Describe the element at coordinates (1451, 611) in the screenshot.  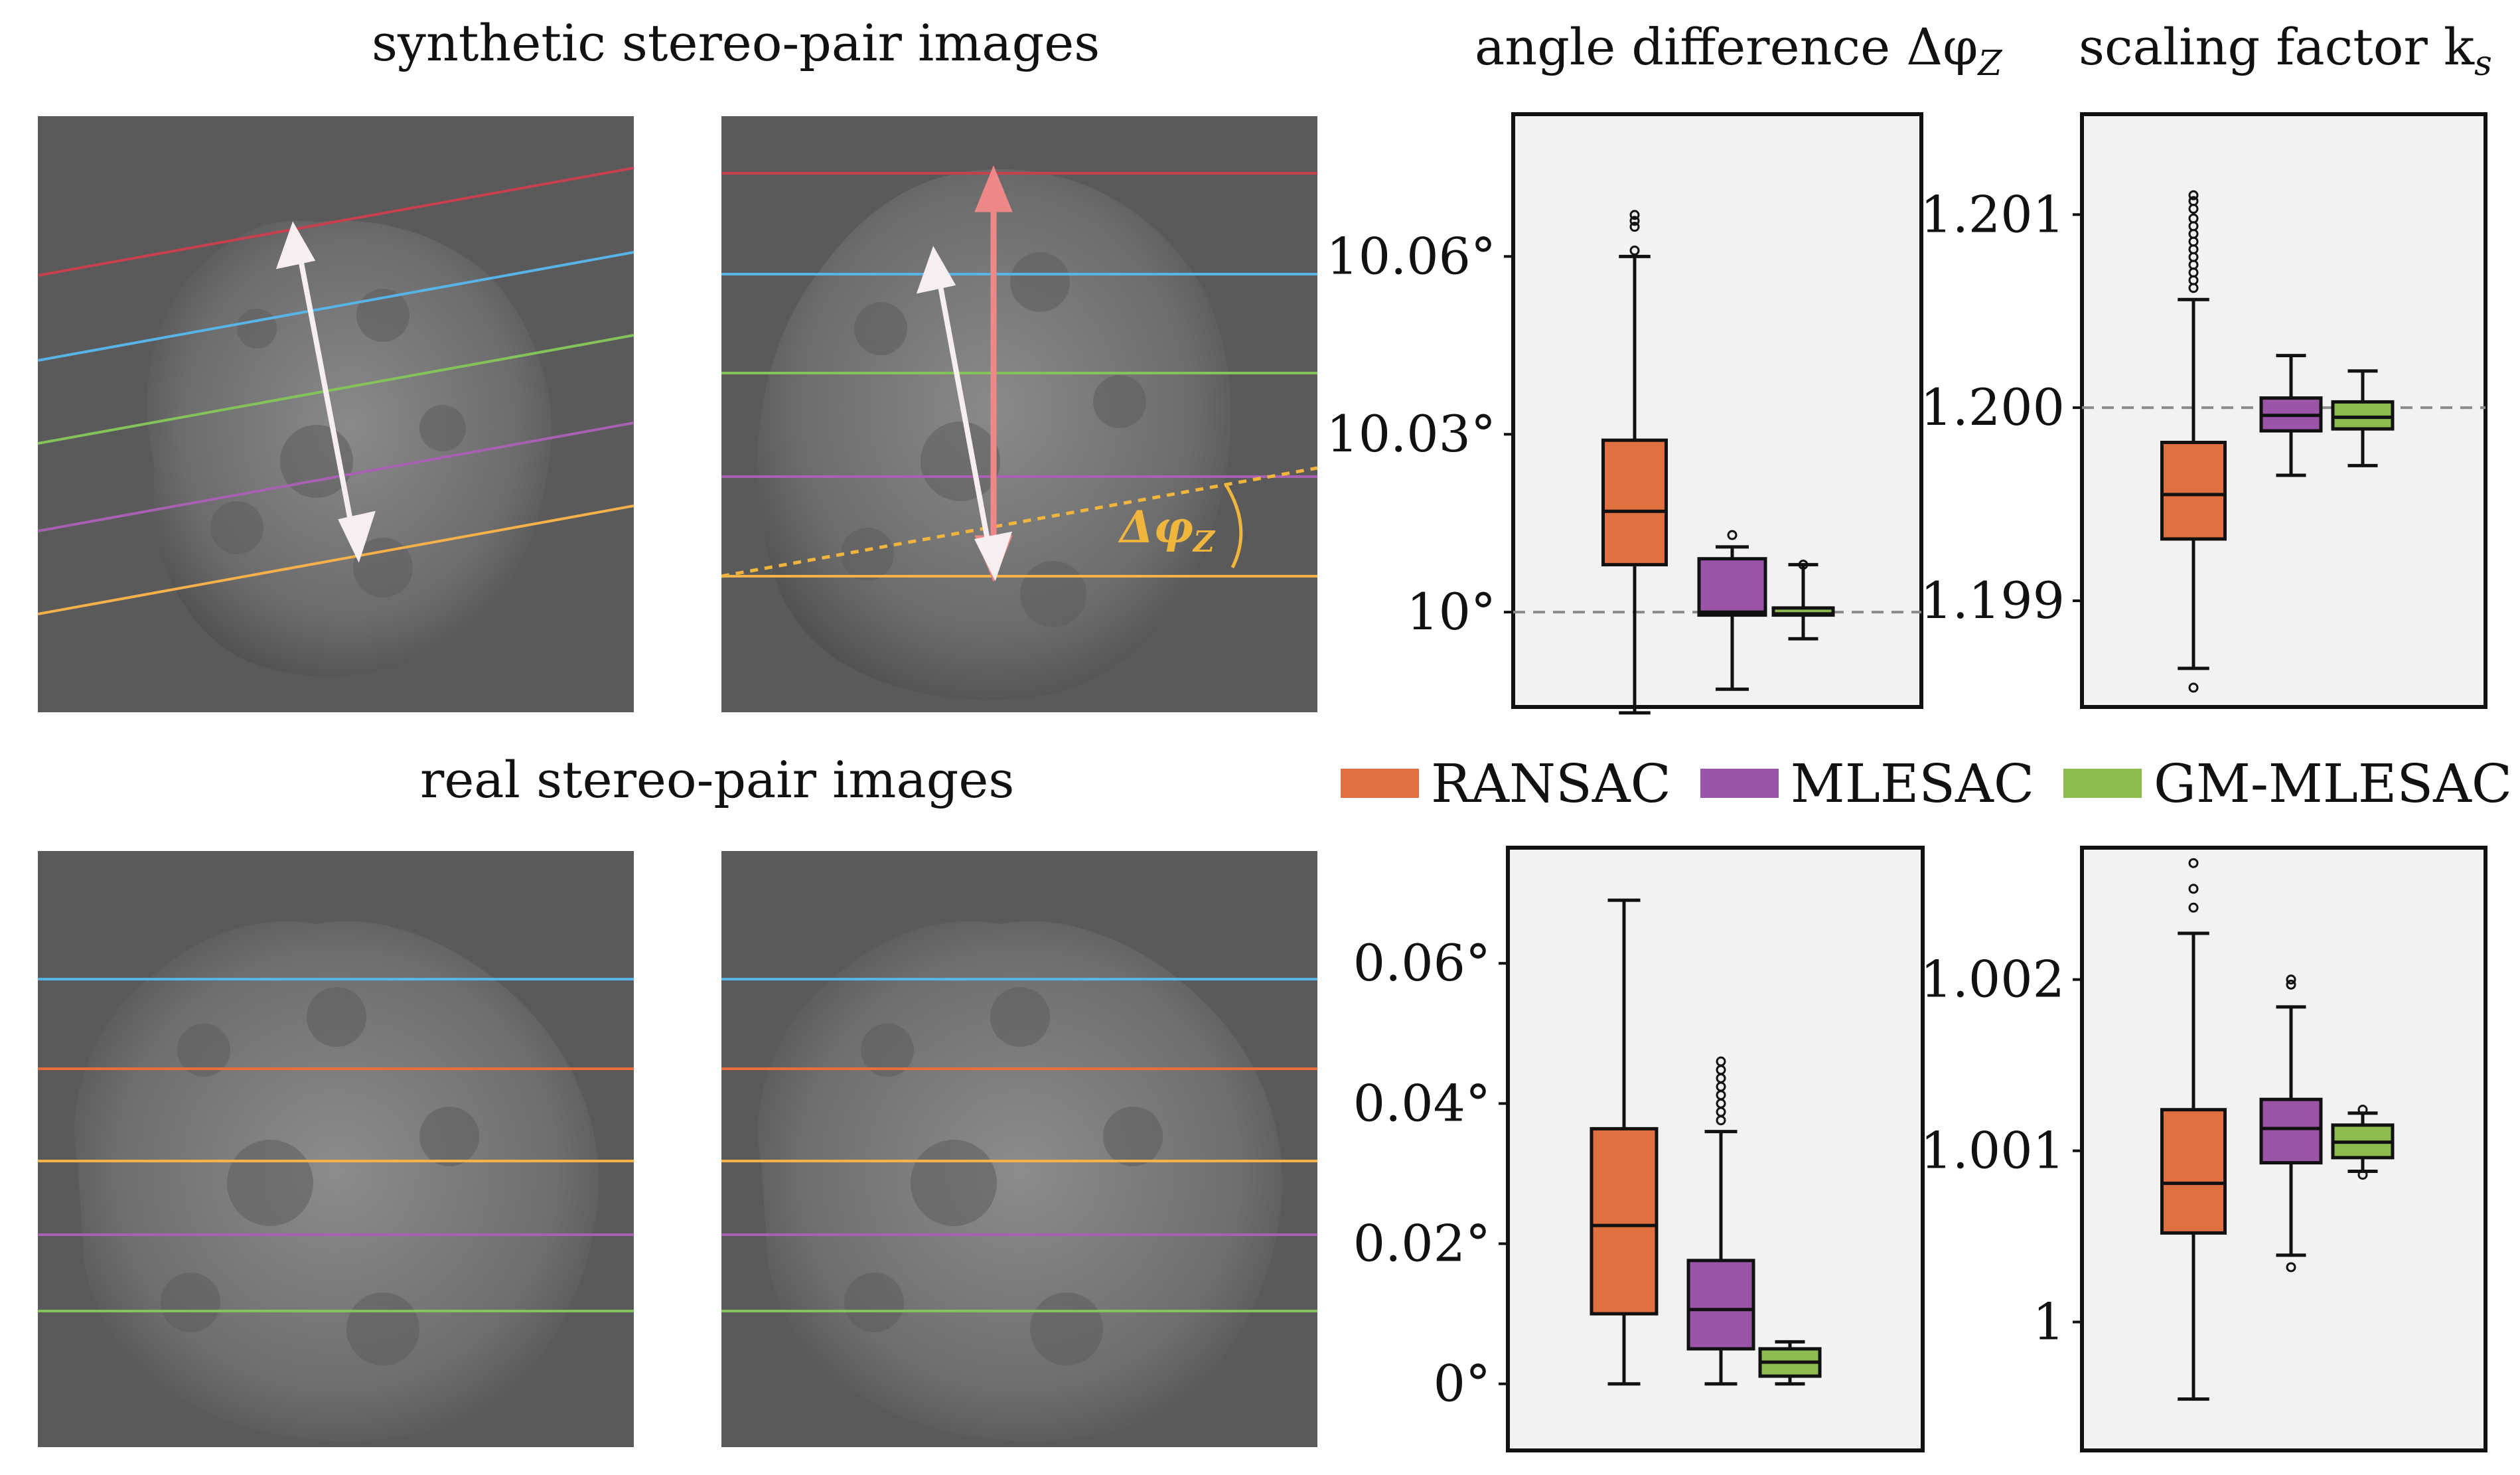
I see `y-tick-label: 10°` at that location.